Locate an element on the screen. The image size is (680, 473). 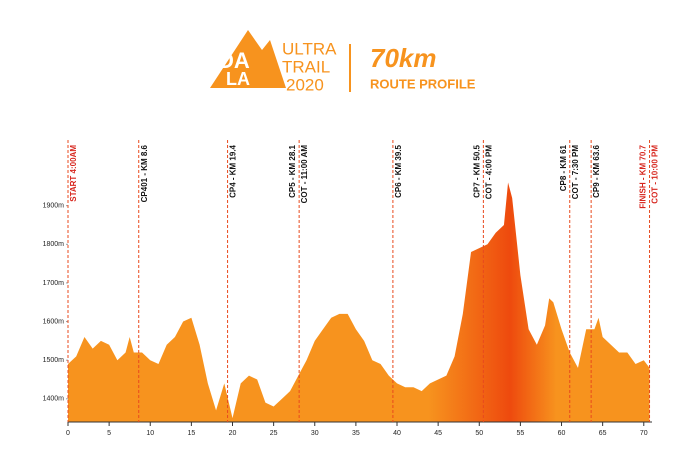
x-tick-label: 30 is located at coordinates (315, 433).